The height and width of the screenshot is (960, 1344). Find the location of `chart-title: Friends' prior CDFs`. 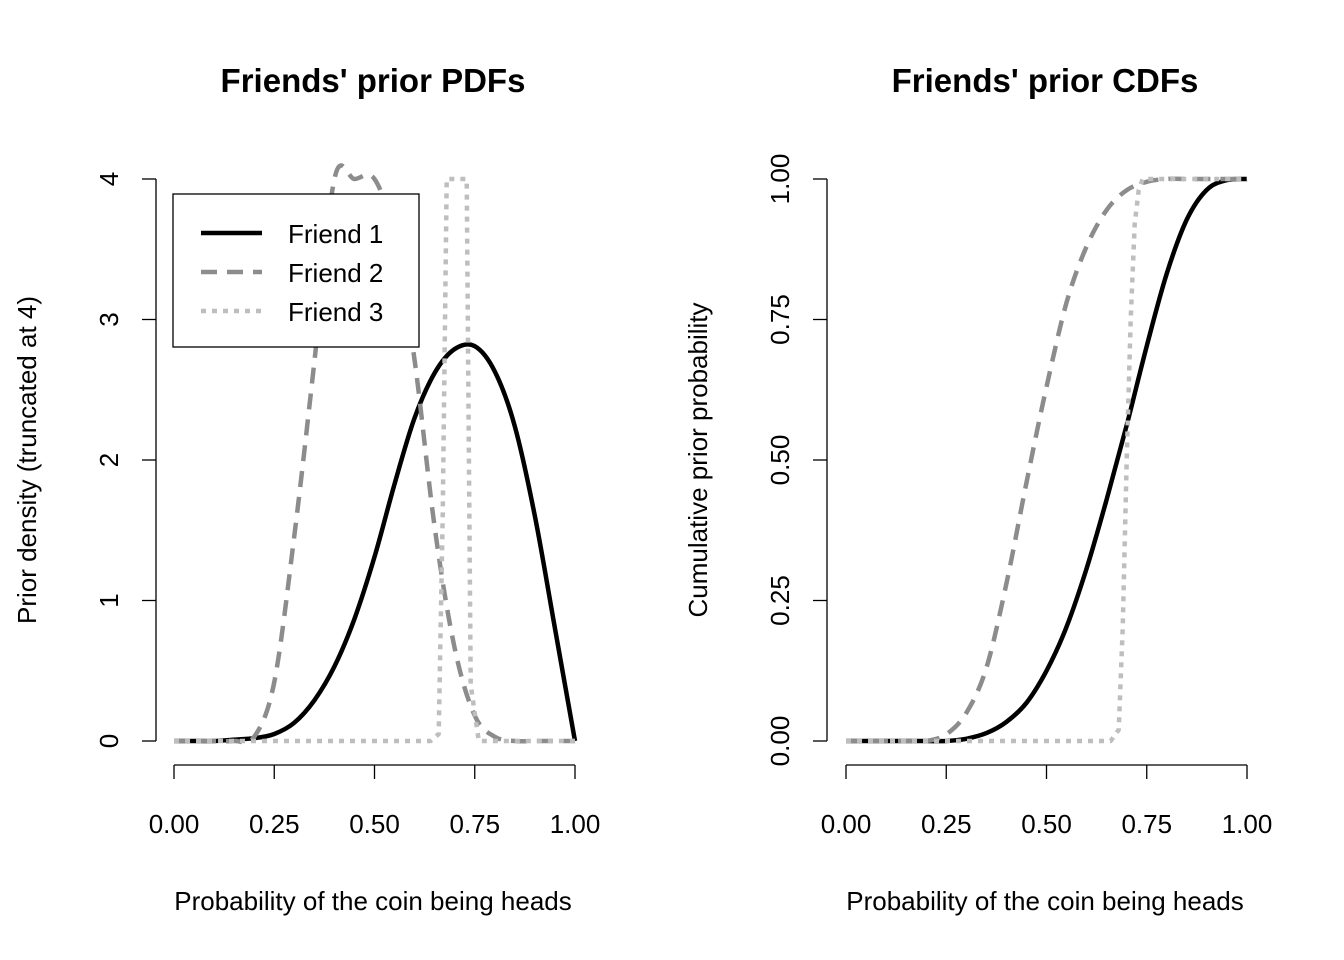

chart-title: Friends' prior CDFs is located at coordinates (1045, 80).